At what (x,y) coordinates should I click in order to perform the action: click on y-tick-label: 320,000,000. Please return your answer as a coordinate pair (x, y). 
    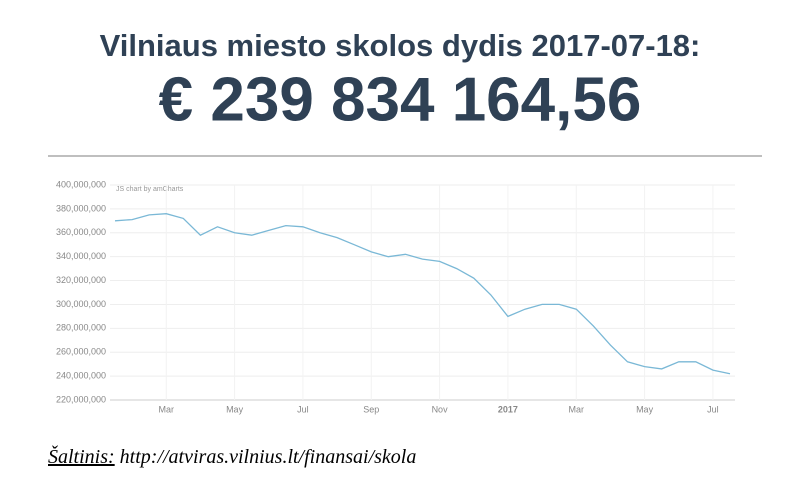
    Looking at the image, I should click on (81, 280).